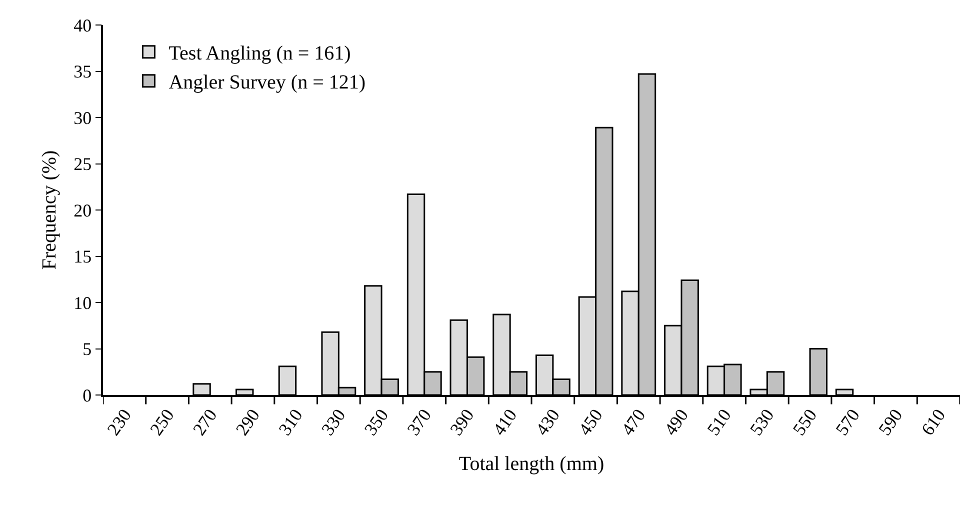 This screenshot has height=525, width=968. I want to click on x-tick-label: 370, so click(419, 422).